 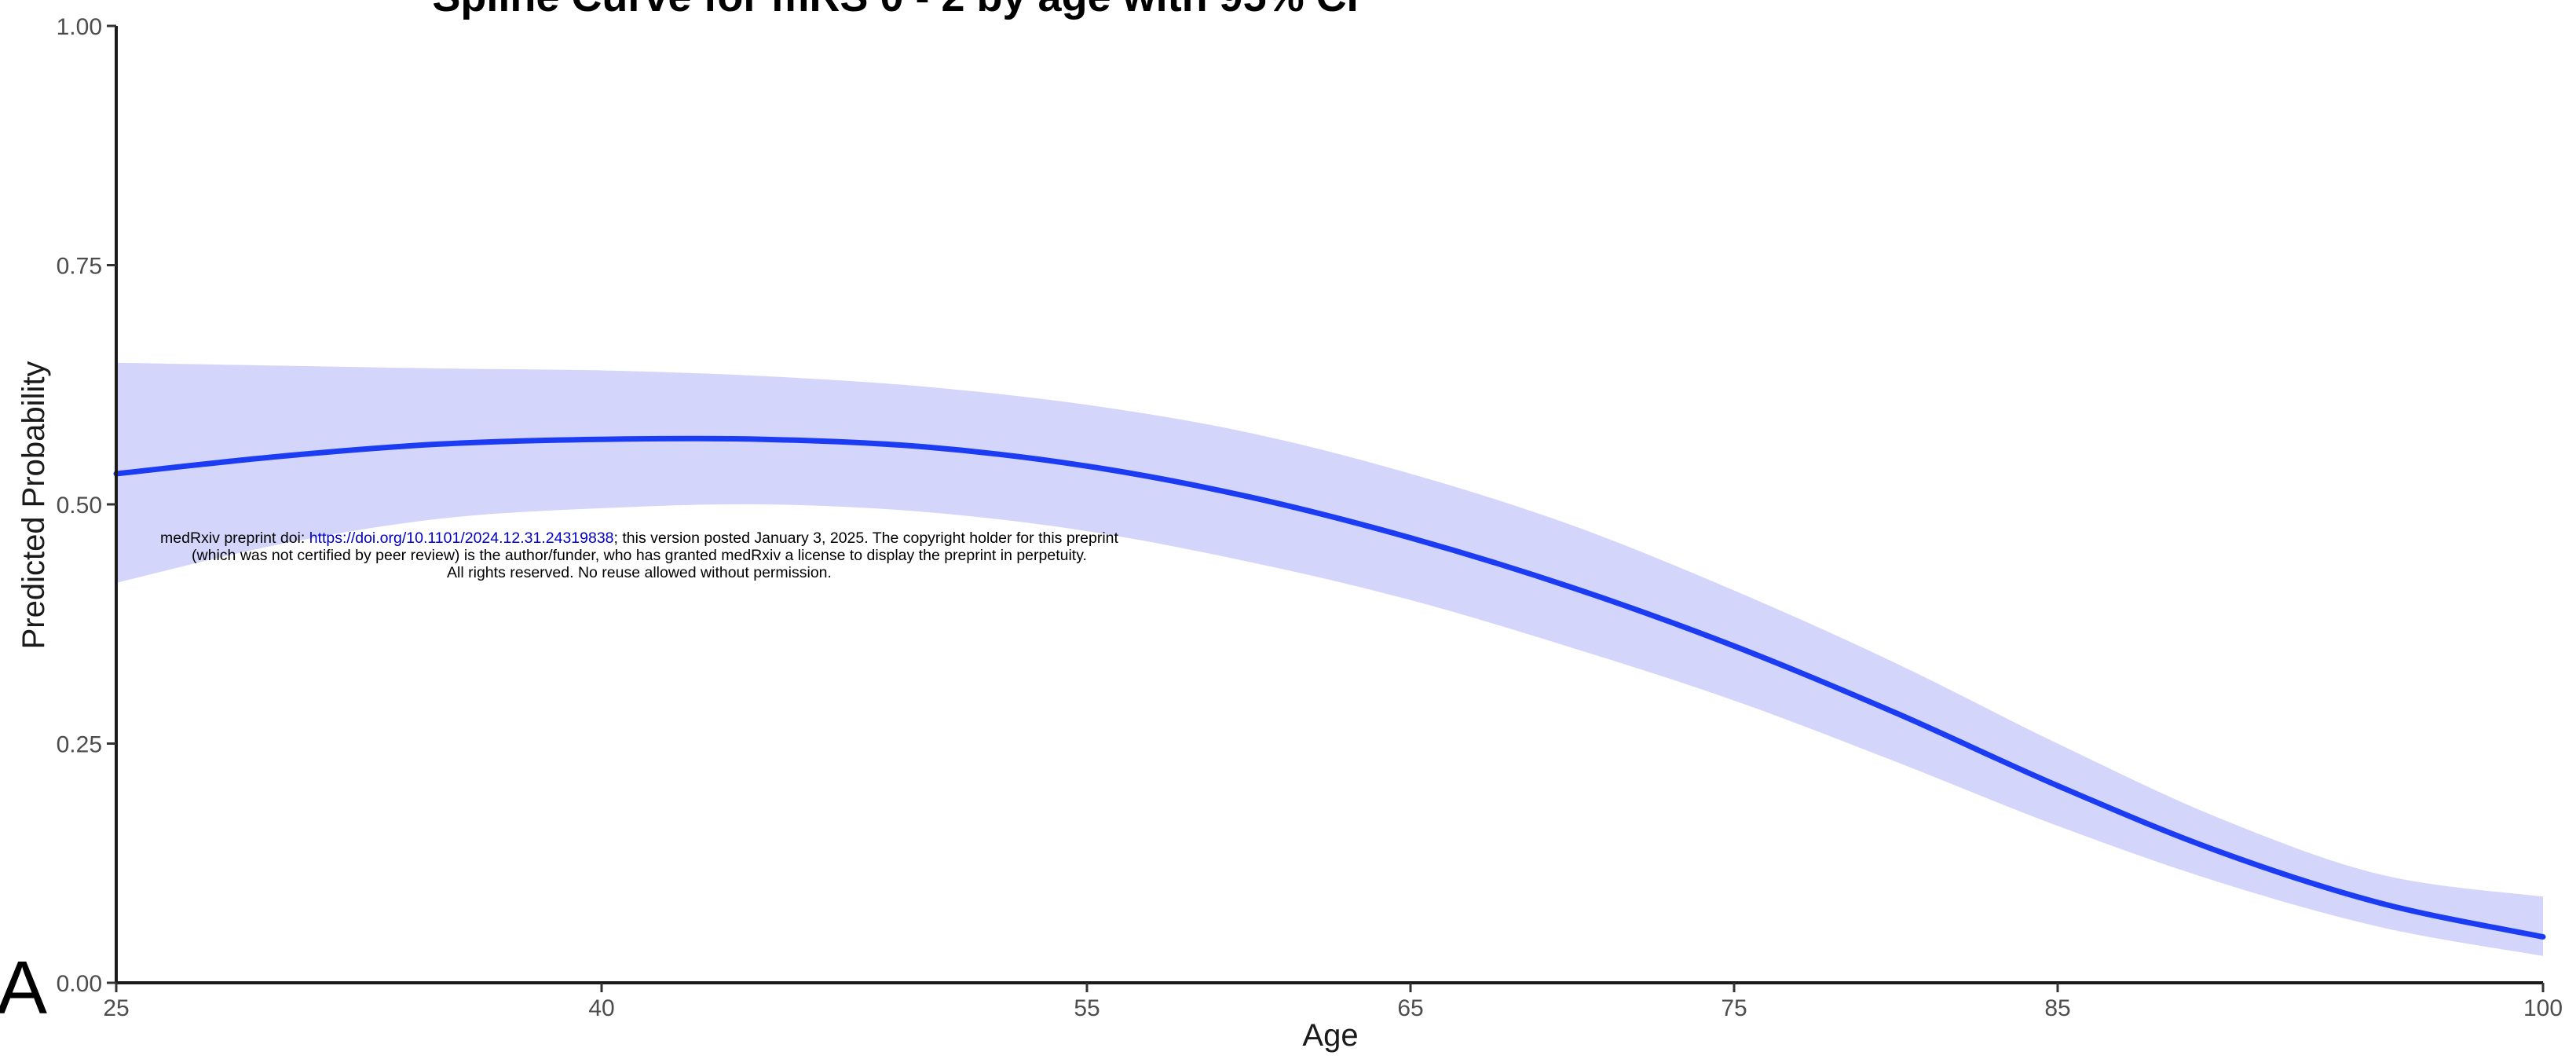 I want to click on notice-prefix: medRxiv preprint doi:, so click(x=234, y=538).